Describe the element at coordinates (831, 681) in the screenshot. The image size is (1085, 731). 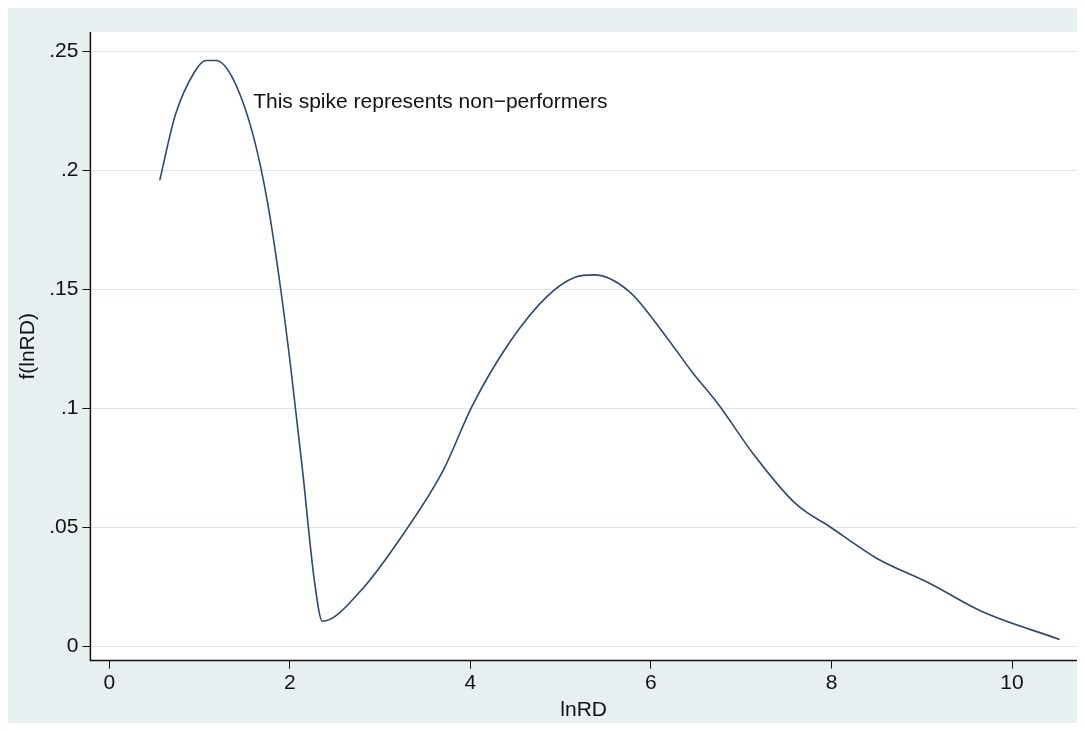
I see `x-tick-label: 8` at that location.